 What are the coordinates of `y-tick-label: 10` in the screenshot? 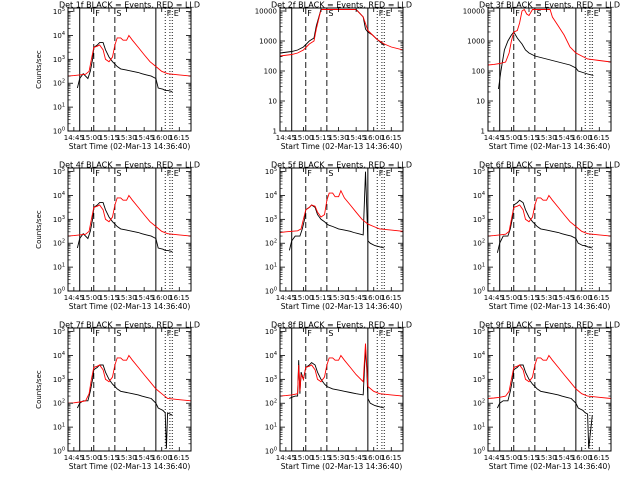 It's located at (272, 102).